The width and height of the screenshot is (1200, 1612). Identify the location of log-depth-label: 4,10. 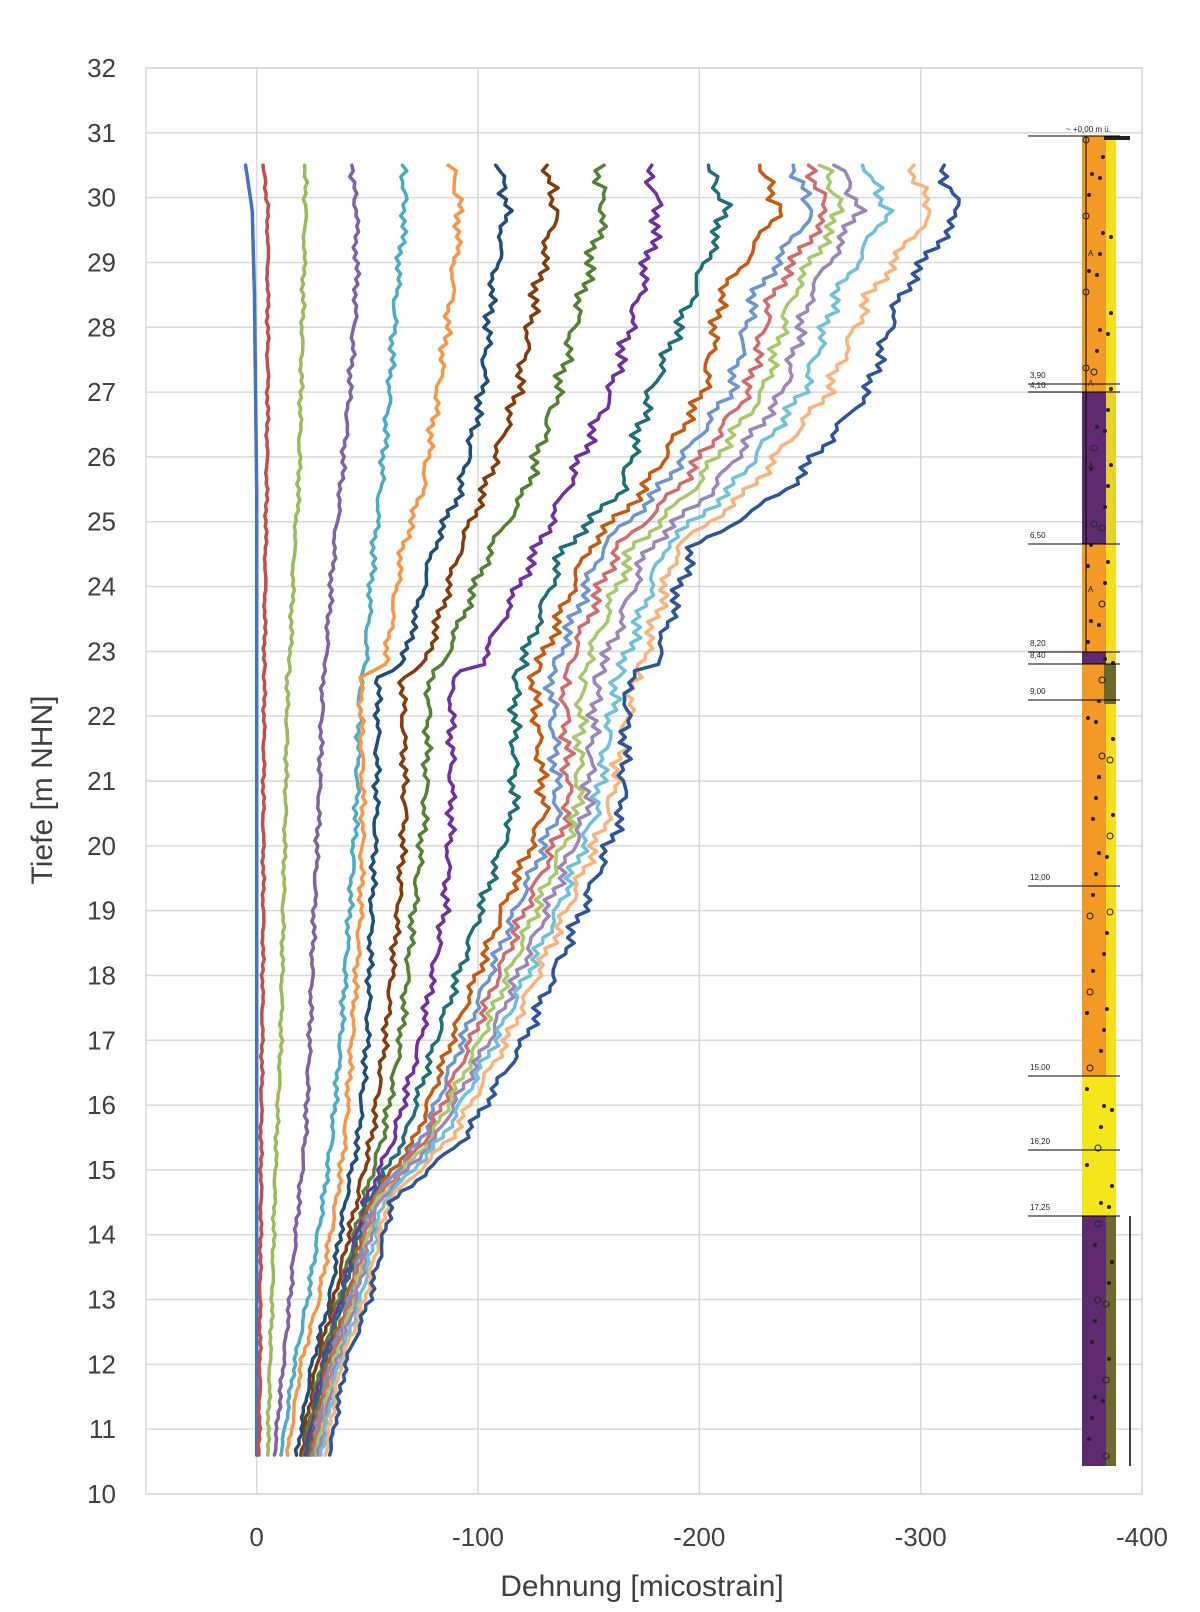
(1038, 385).